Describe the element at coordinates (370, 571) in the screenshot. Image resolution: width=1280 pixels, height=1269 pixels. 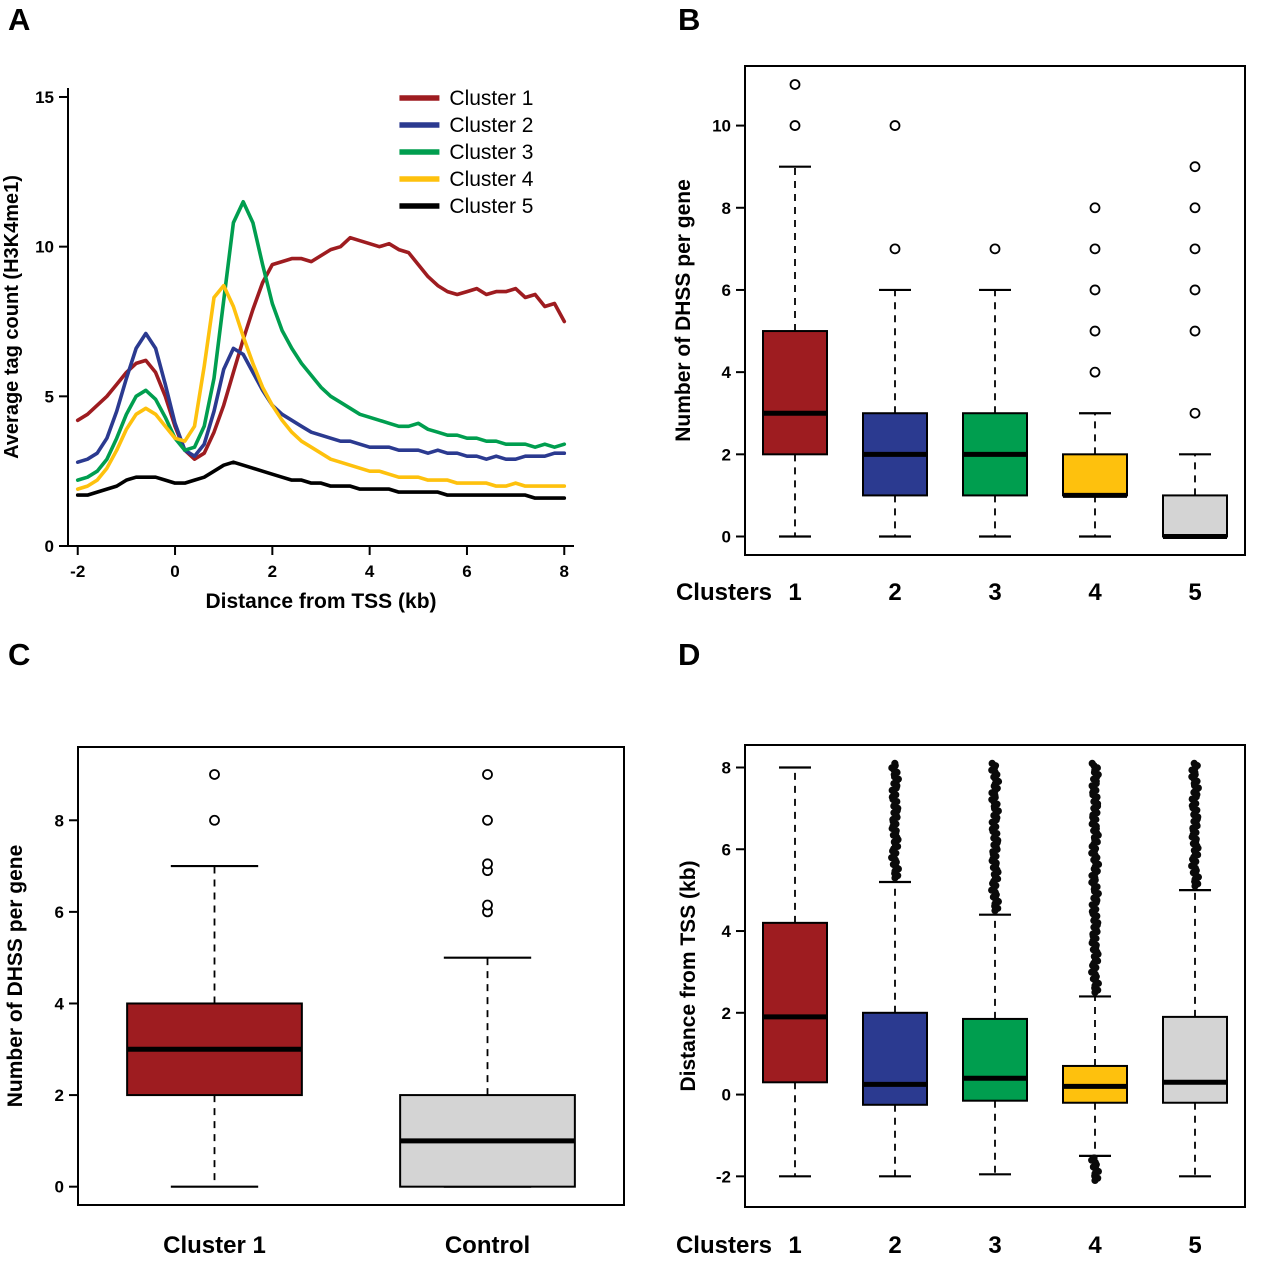
I see `x-tick-label: 4` at that location.